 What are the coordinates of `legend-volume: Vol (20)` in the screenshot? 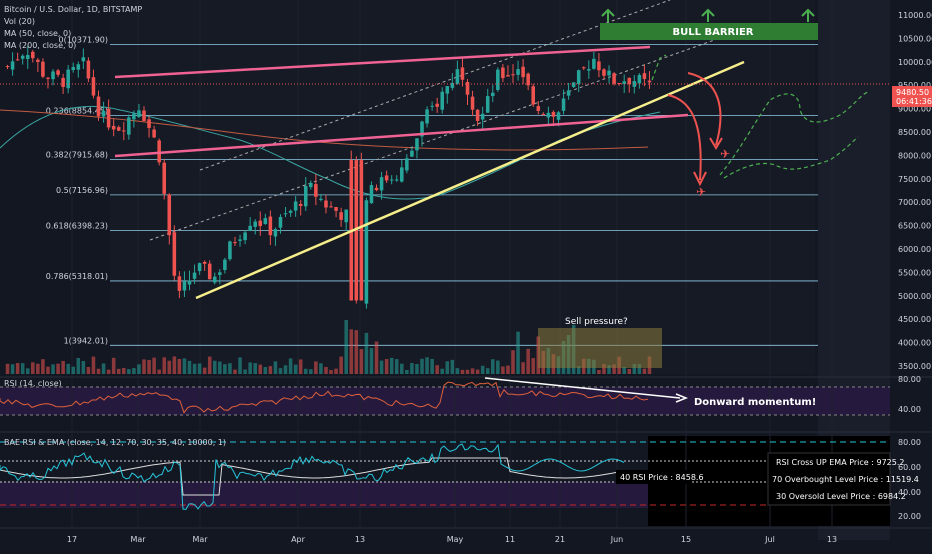 It's located at (19, 21).